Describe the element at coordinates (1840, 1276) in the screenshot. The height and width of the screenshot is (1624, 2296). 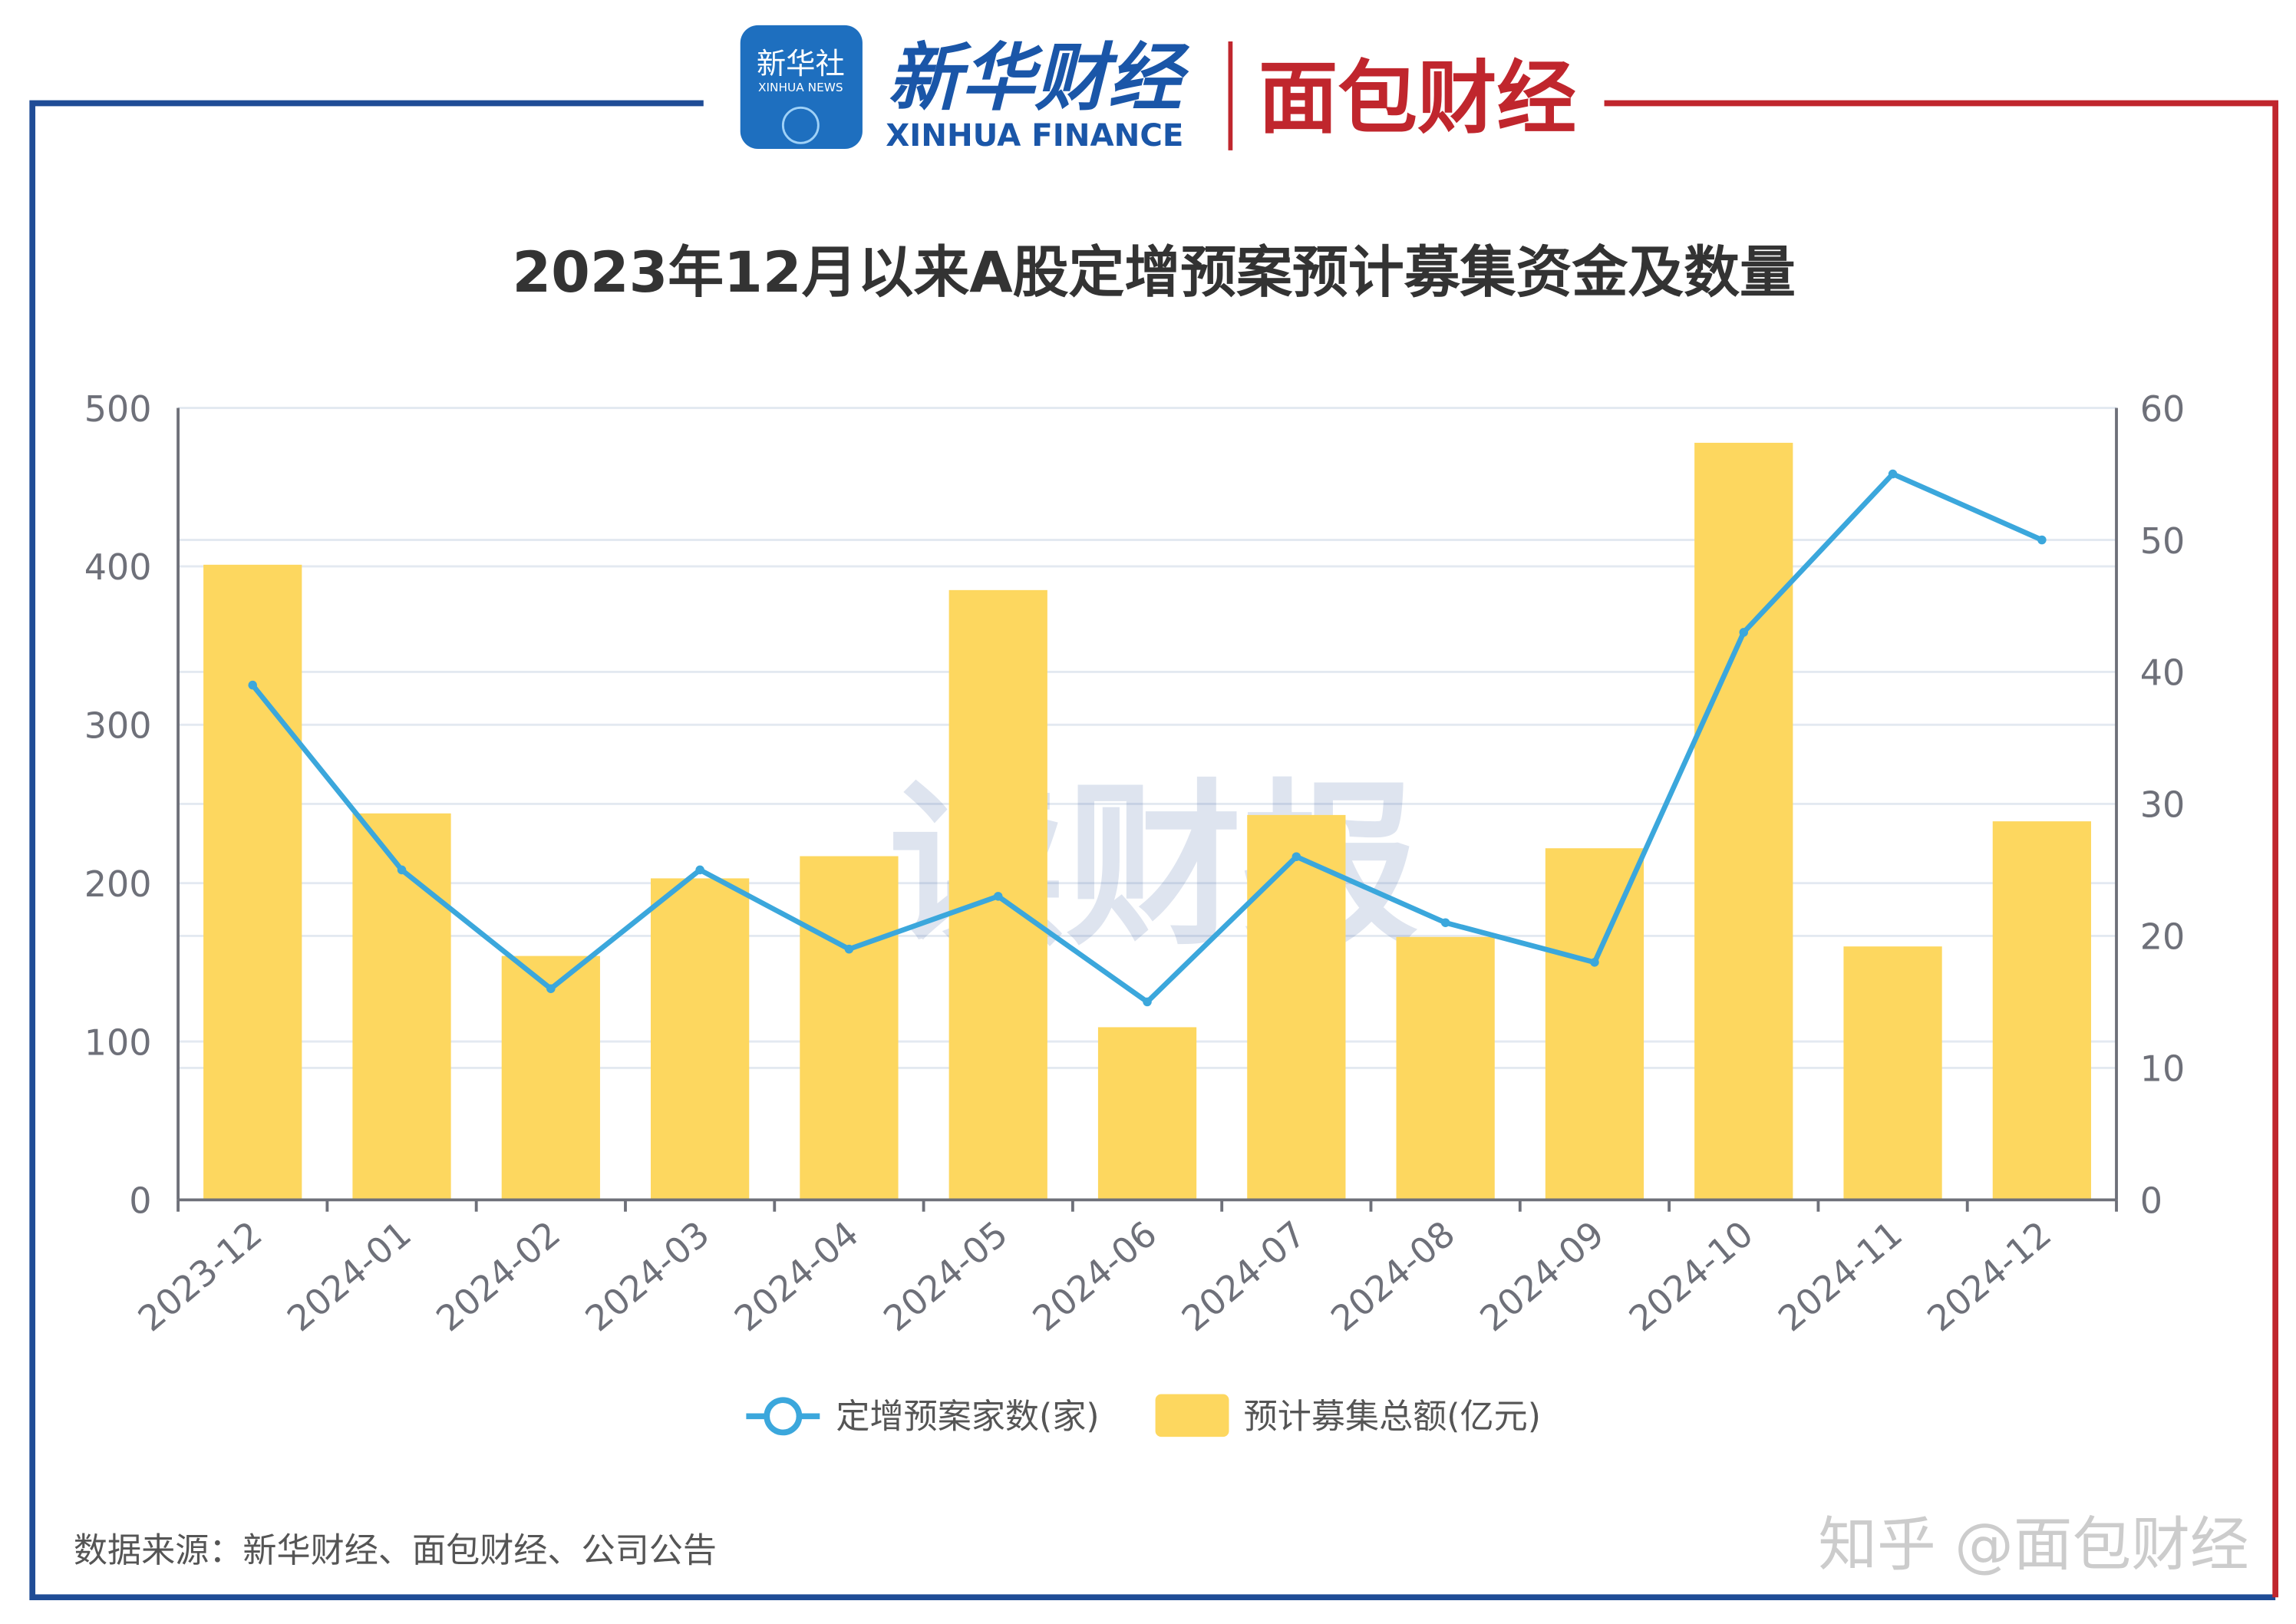
I see `x-tick-label: 2024-11` at that location.